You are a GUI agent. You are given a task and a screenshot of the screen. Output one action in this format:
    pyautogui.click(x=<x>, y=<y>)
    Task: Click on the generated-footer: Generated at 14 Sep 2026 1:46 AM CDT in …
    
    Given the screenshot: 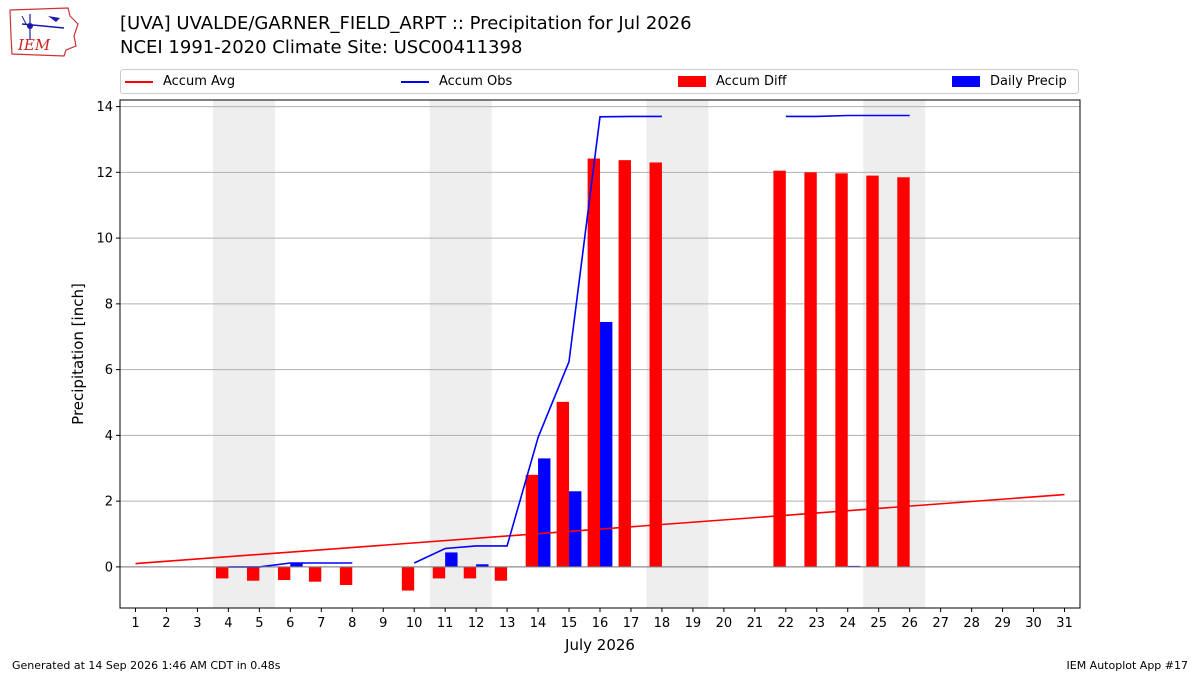 What is the action you would take?
    pyautogui.click(x=146, y=665)
    